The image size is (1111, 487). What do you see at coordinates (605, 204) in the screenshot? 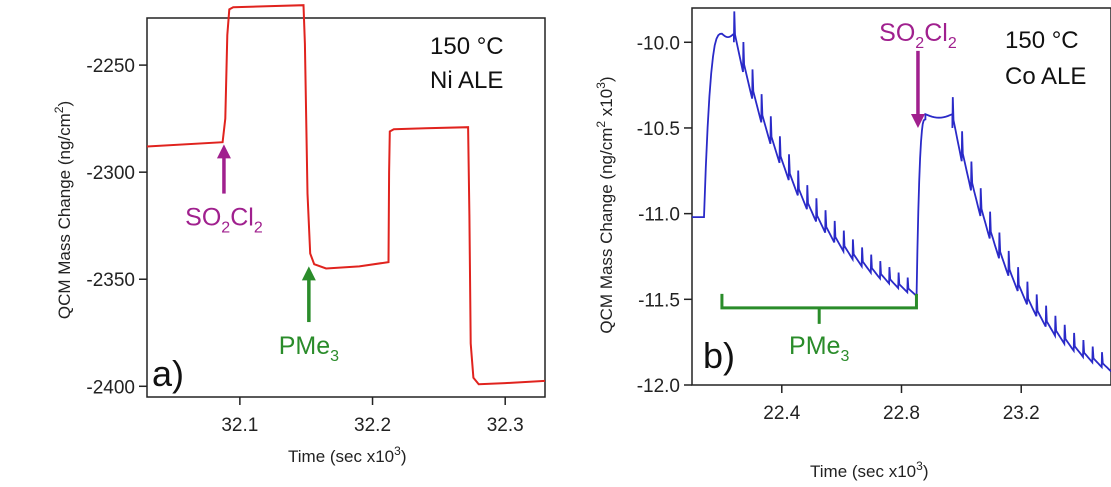
I see `panel-b-y-axis-title: QCM Mass Change (ng/cm2 x103)` at bounding box center [605, 204].